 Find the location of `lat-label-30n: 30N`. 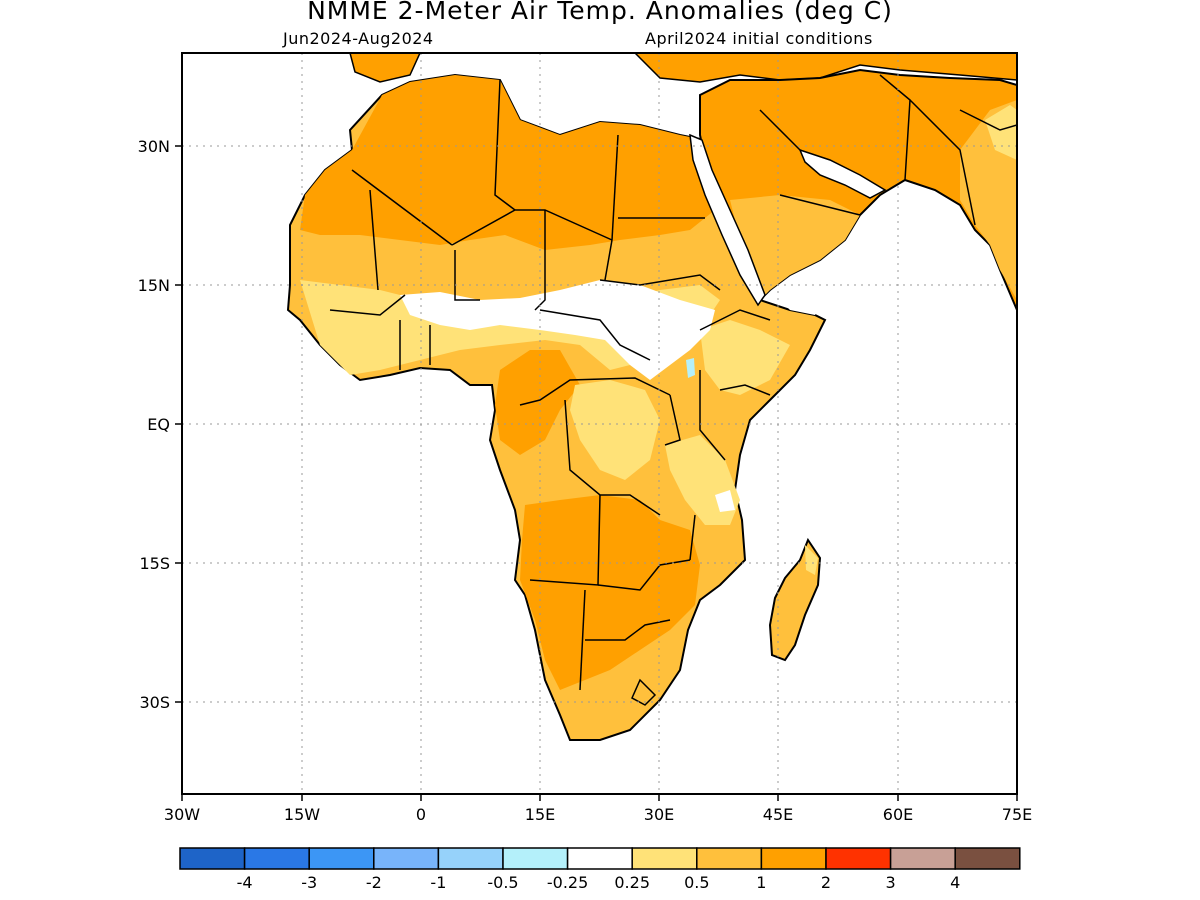

lat-label-30n: 30N is located at coordinates (154, 146).